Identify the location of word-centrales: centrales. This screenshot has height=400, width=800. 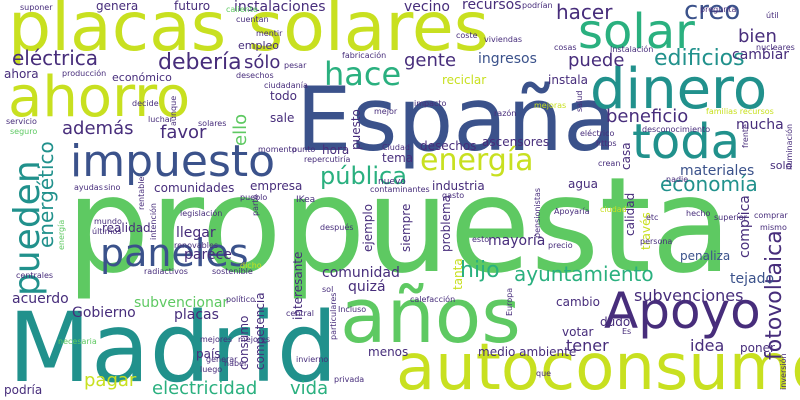
(35, 275).